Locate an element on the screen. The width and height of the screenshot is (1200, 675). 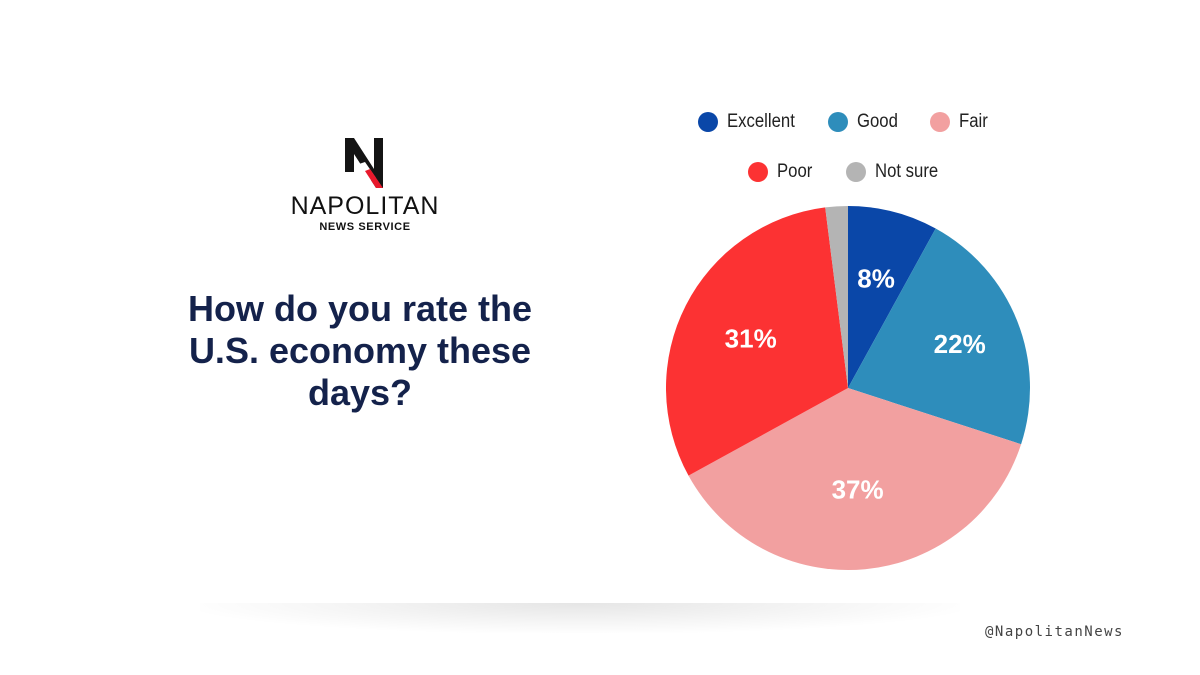
legend-swatch-fair is located at coordinates (940, 122).